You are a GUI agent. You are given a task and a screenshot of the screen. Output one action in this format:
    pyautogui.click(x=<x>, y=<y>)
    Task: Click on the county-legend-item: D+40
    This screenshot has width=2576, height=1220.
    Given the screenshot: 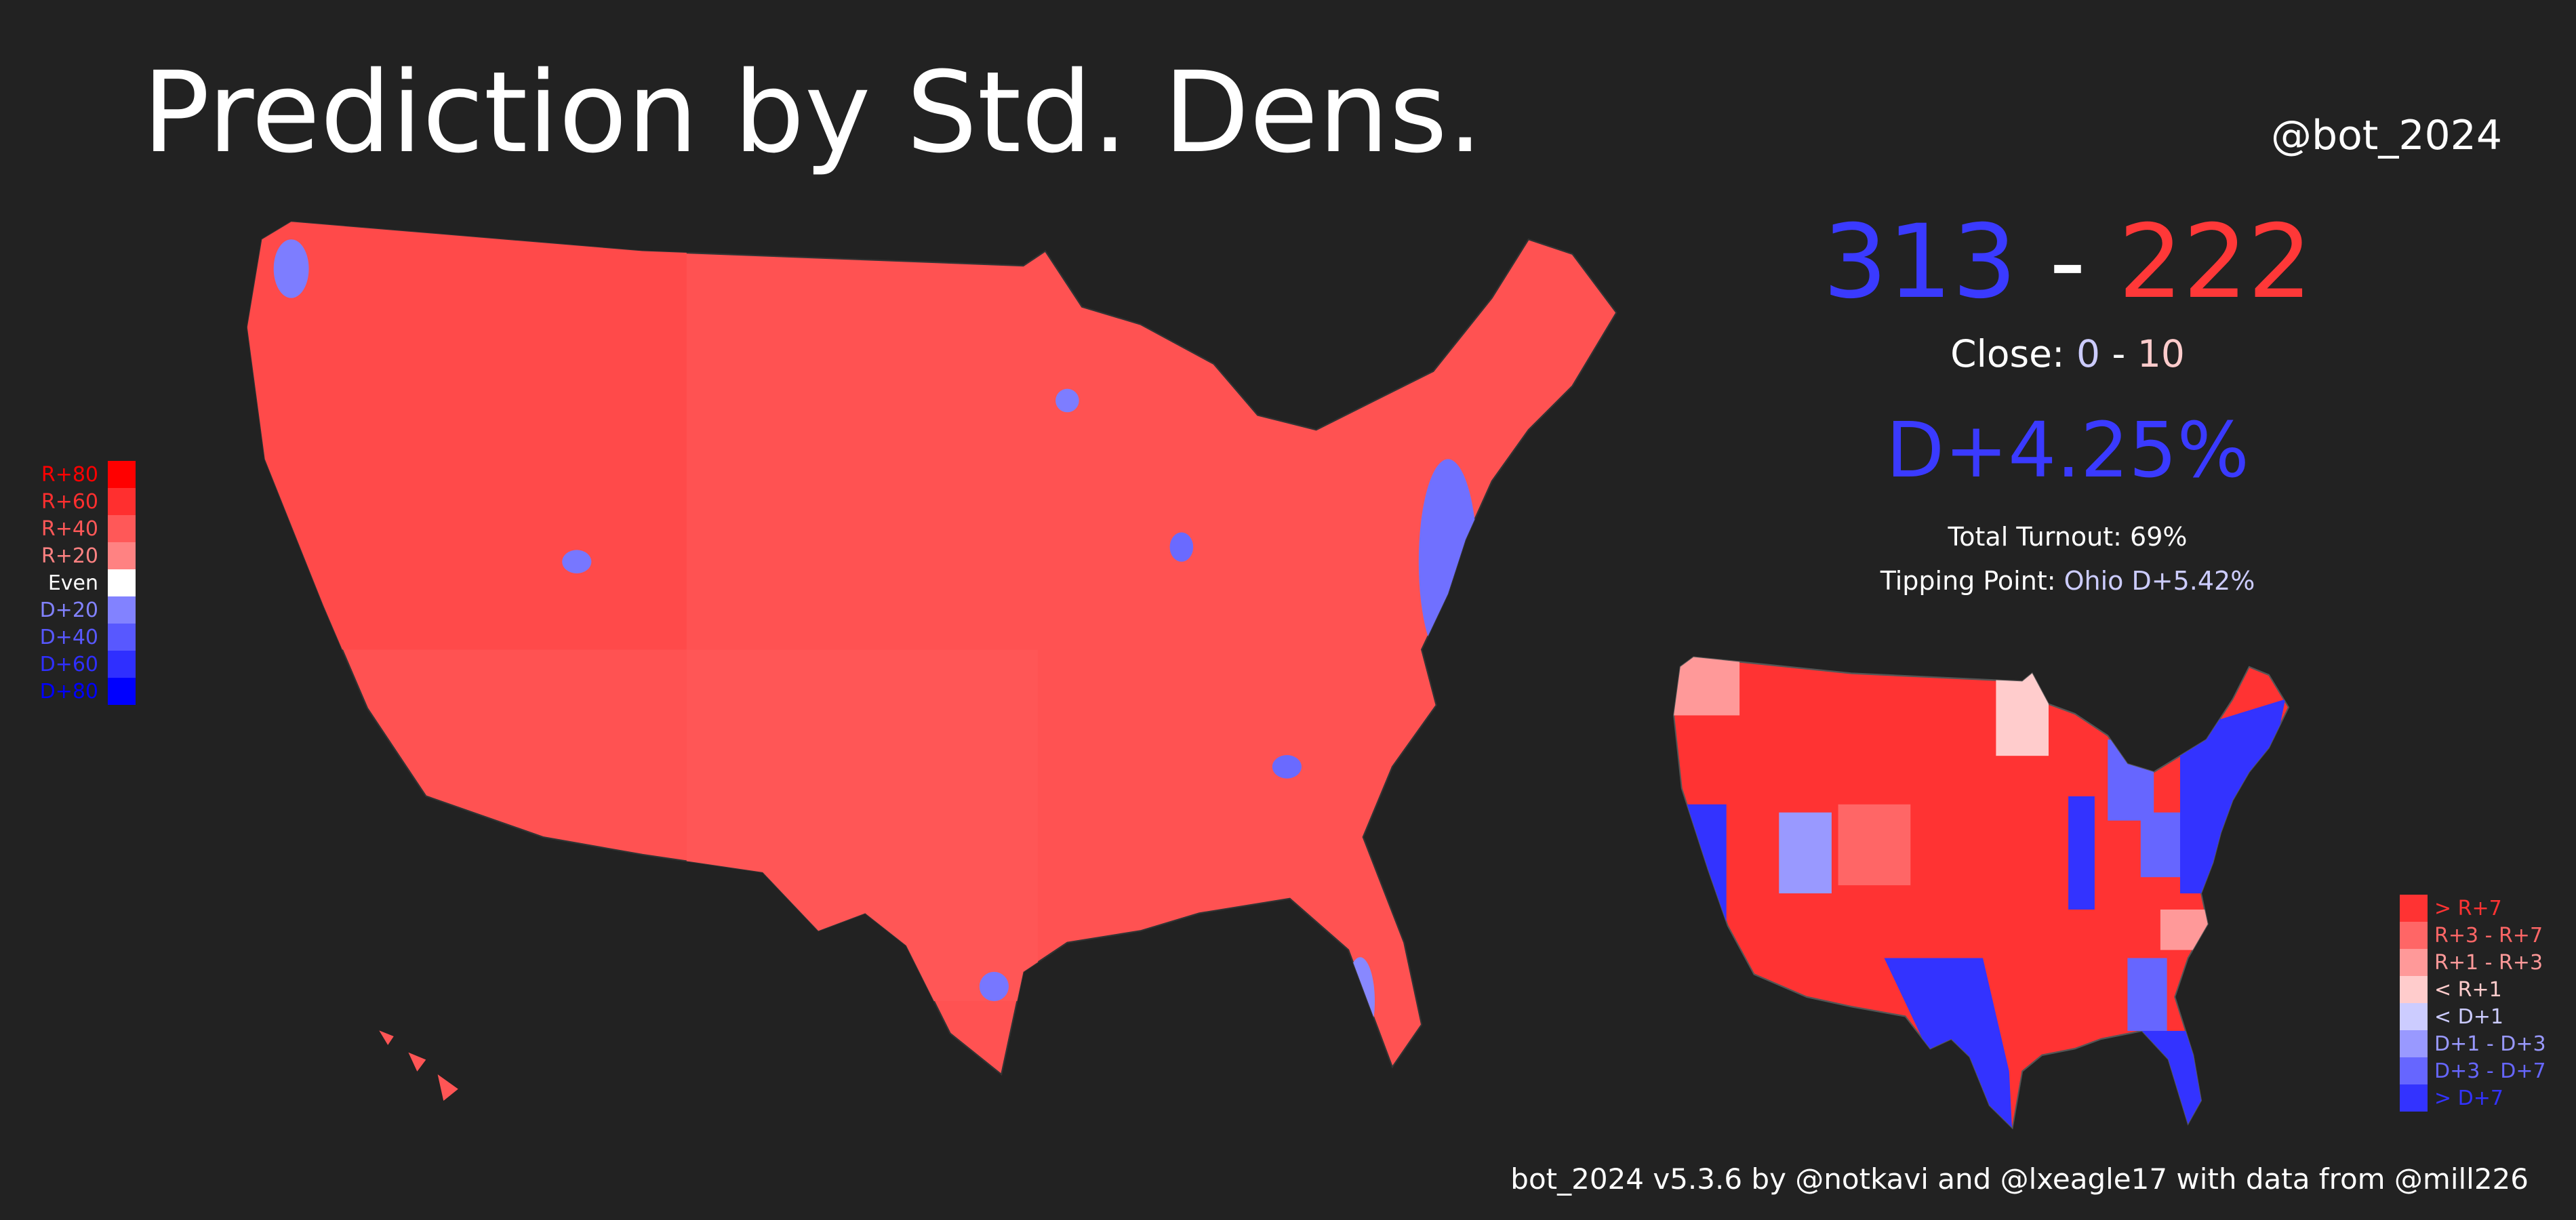 What is the action you would take?
    pyautogui.click(x=68, y=638)
    